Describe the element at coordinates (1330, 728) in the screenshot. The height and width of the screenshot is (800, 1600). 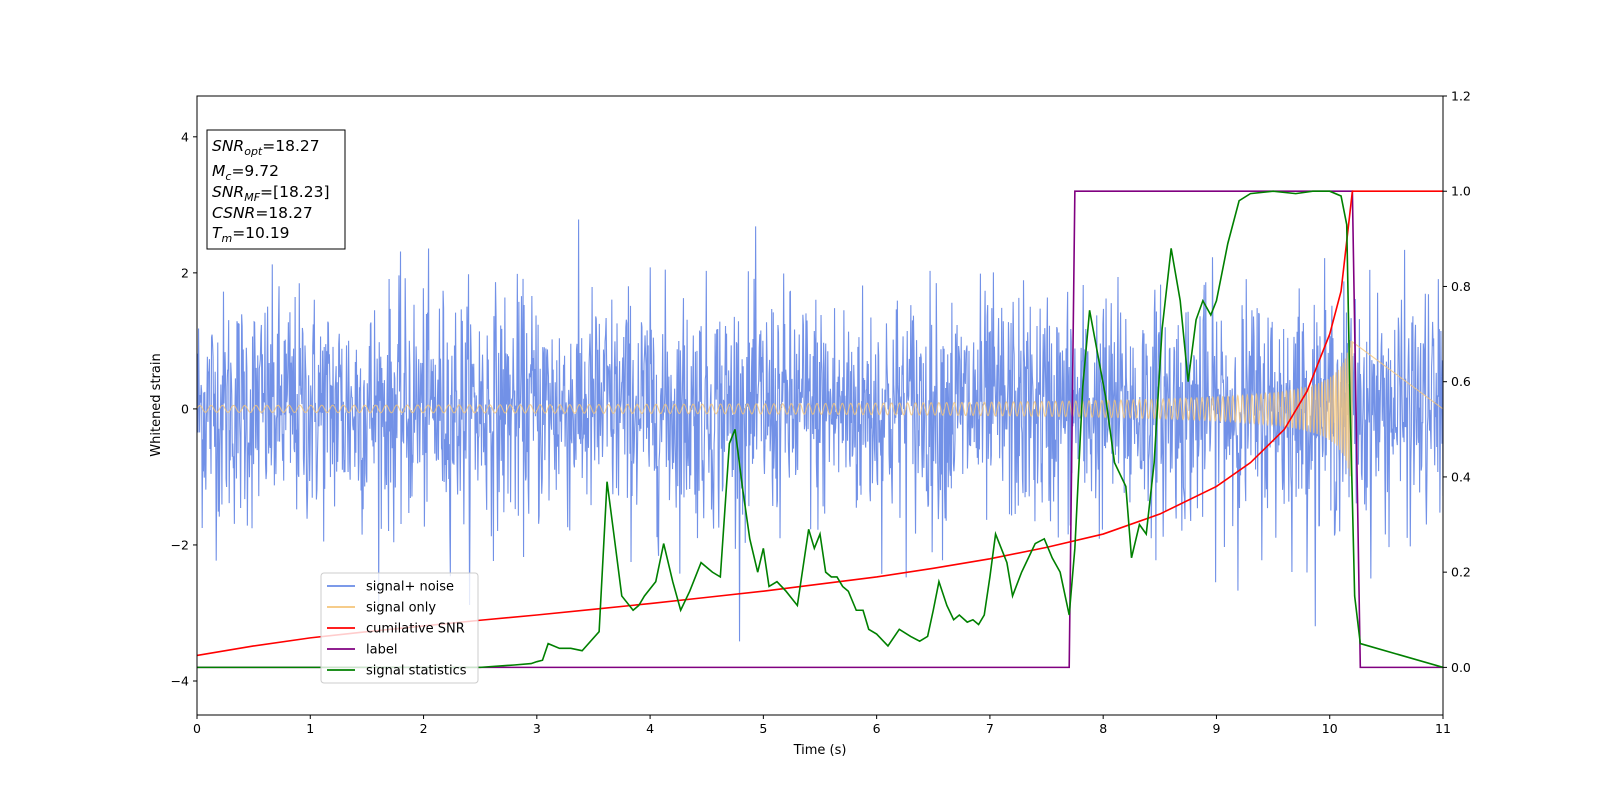
I see `x-tick-label: 10` at that location.